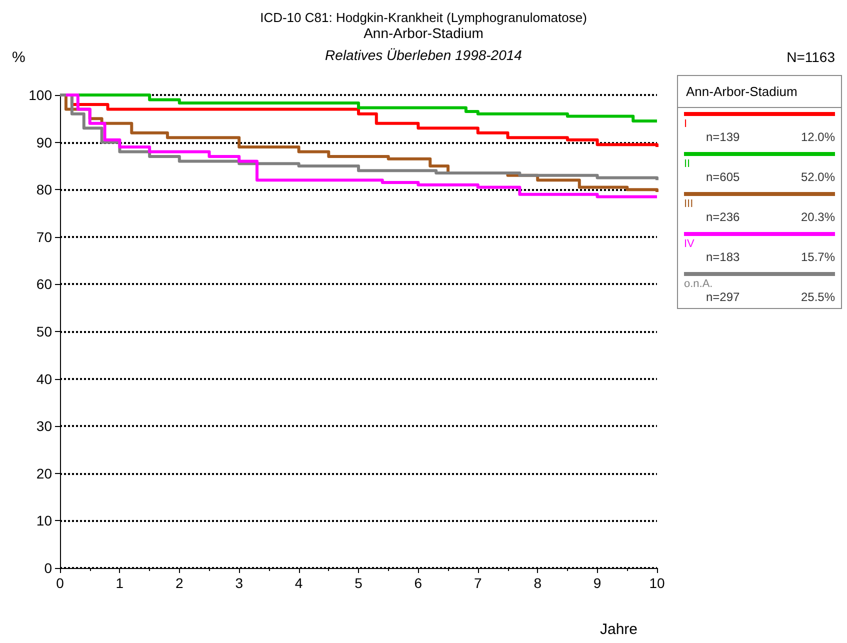 This screenshot has width=847, height=643. What do you see at coordinates (690, 244) in the screenshot?
I see `text: IV` at bounding box center [690, 244].